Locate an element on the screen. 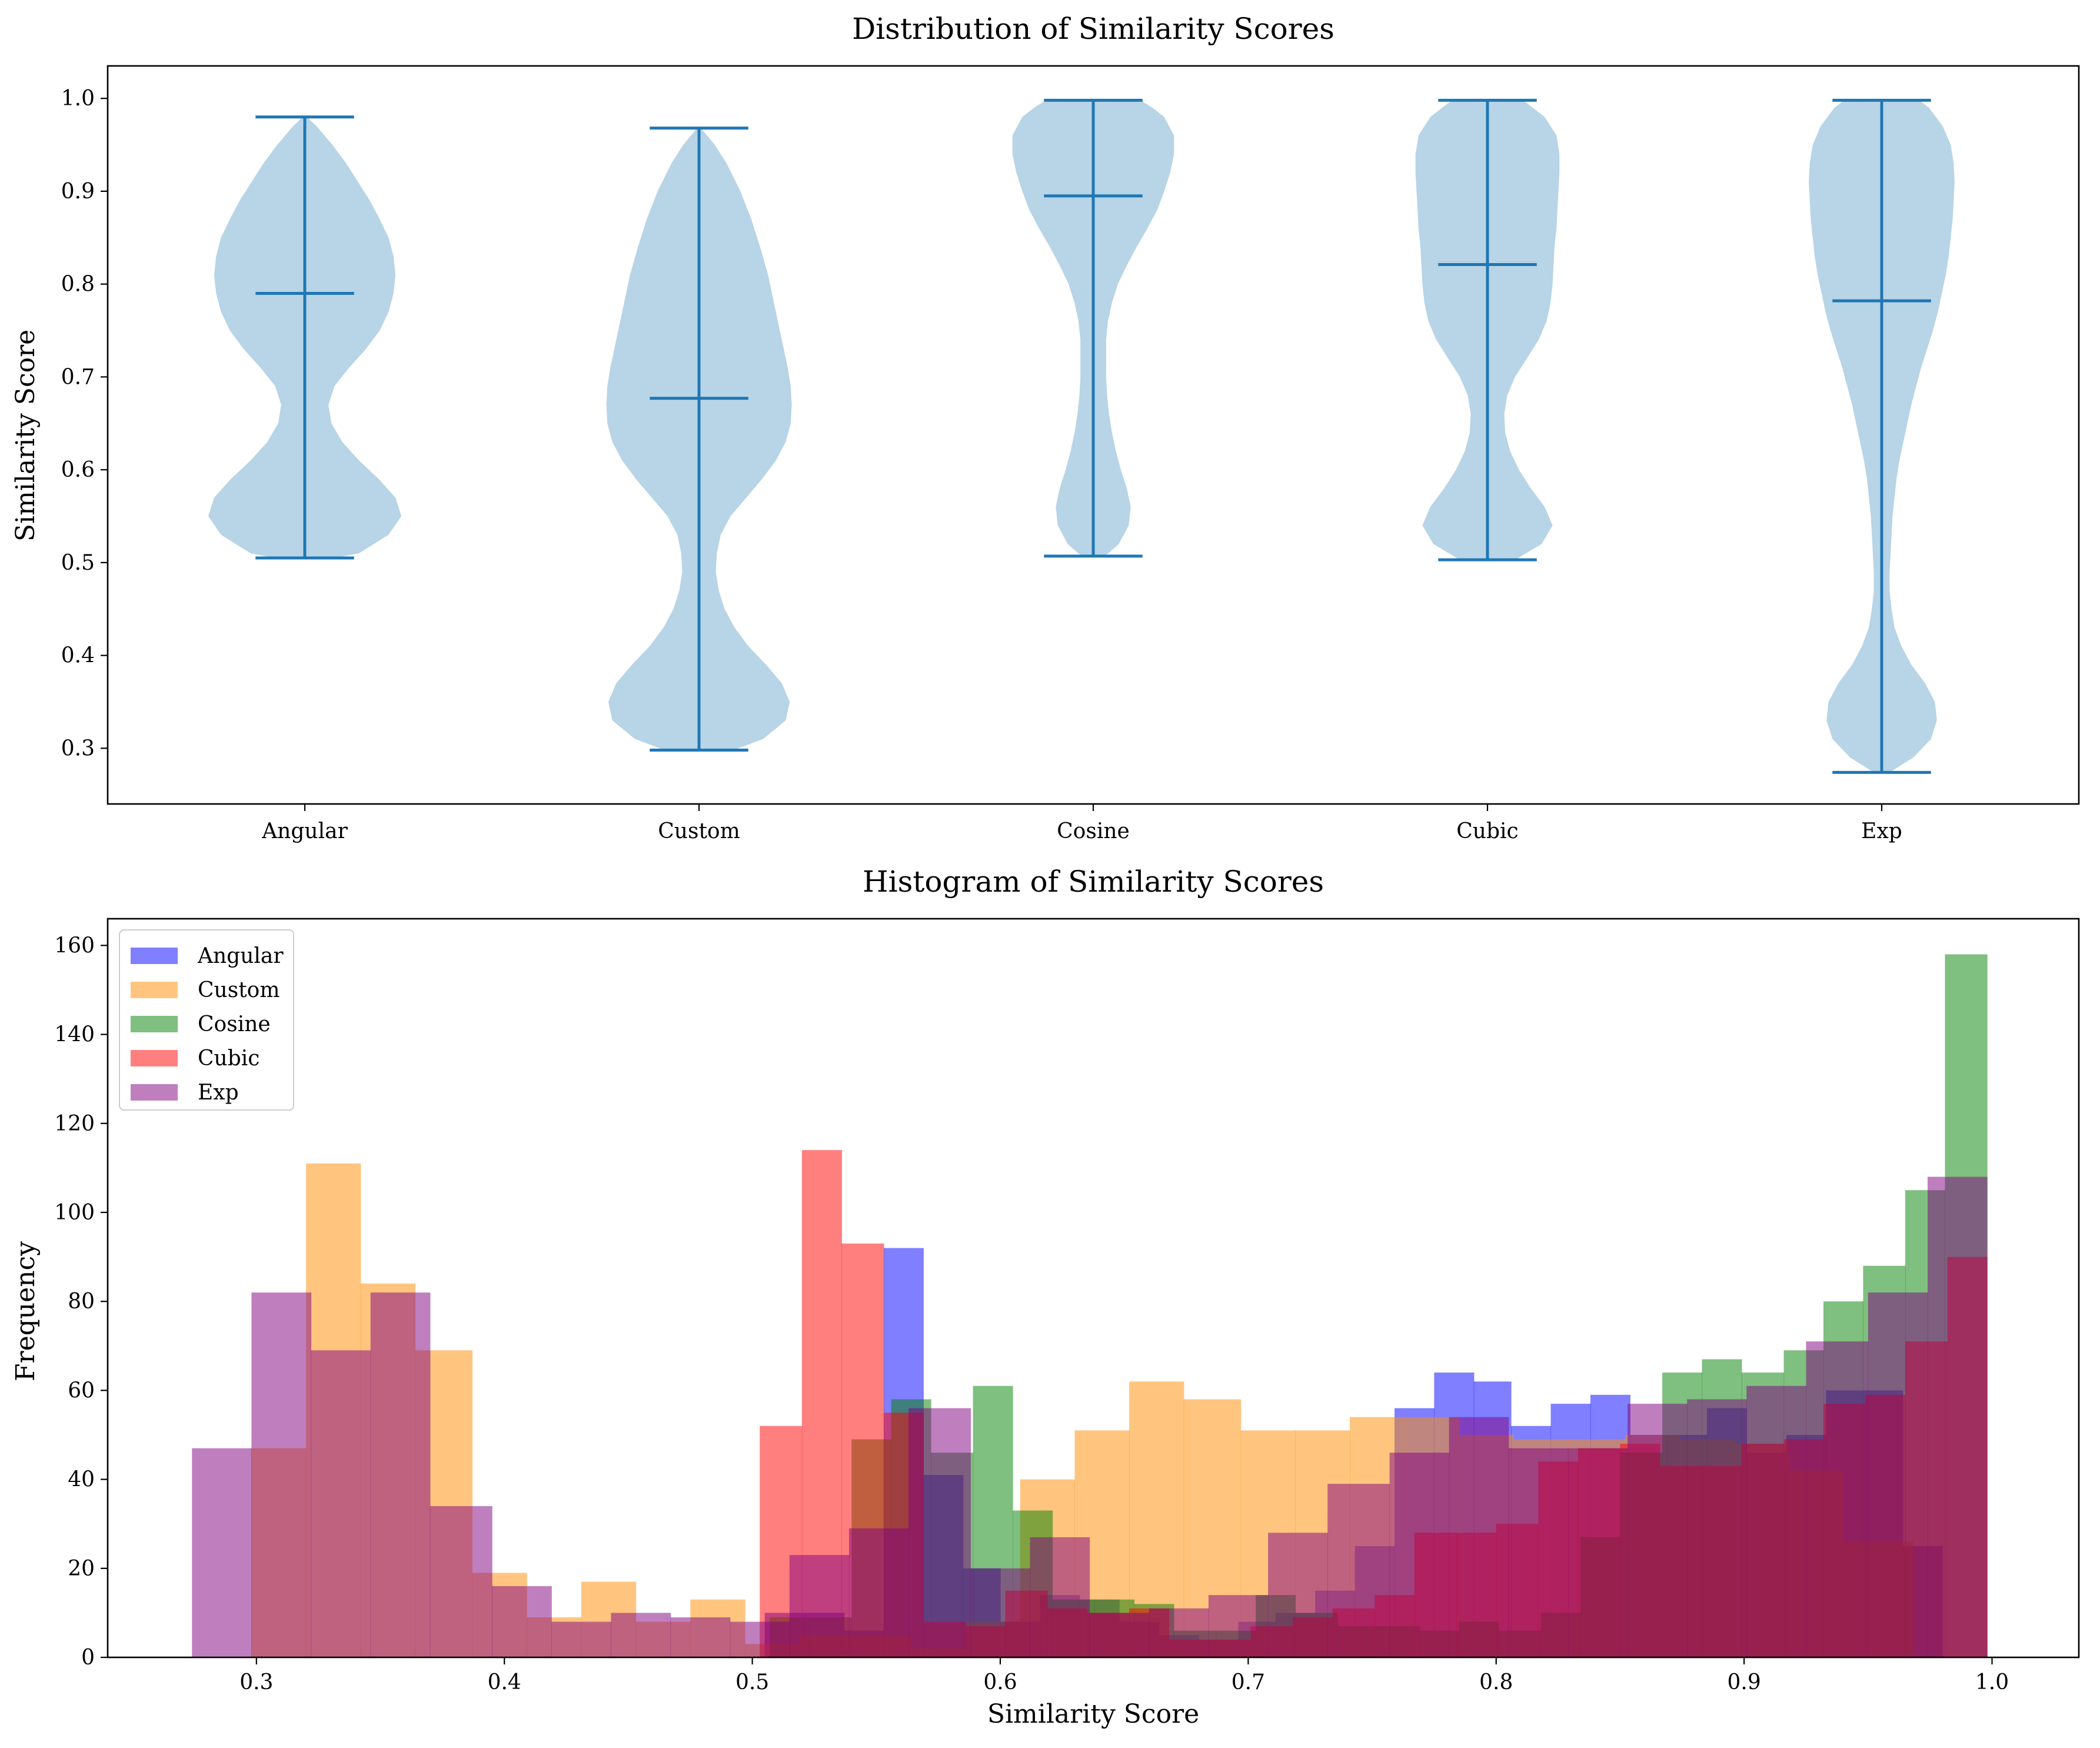  histogram-x-ticks: 0.3 0.4 0.5 0.6 0.7 0.8 0.9 1.0 is located at coordinates (1124, 1675).